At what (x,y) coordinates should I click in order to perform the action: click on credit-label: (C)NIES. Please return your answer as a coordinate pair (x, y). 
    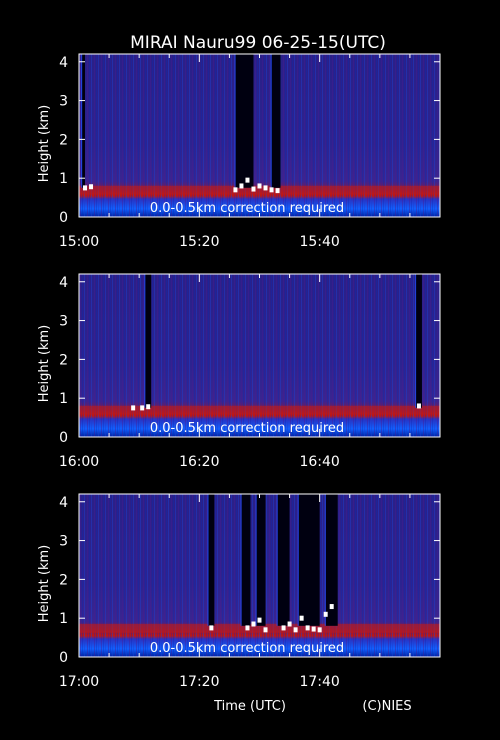
    Looking at the image, I should click on (386, 706).